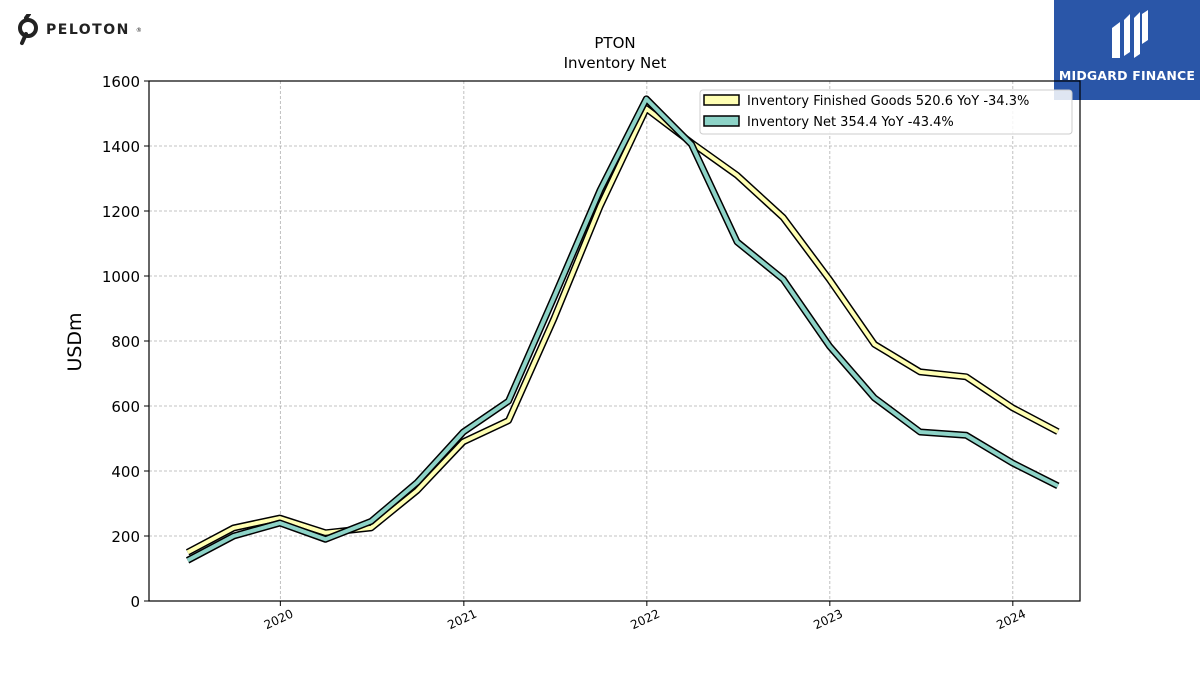 The image size is (1200, 675). What do you see at coordinates (125, 342) in the screenshot?
I see `y-tick-label: 800` at bounding box center [125, 342].